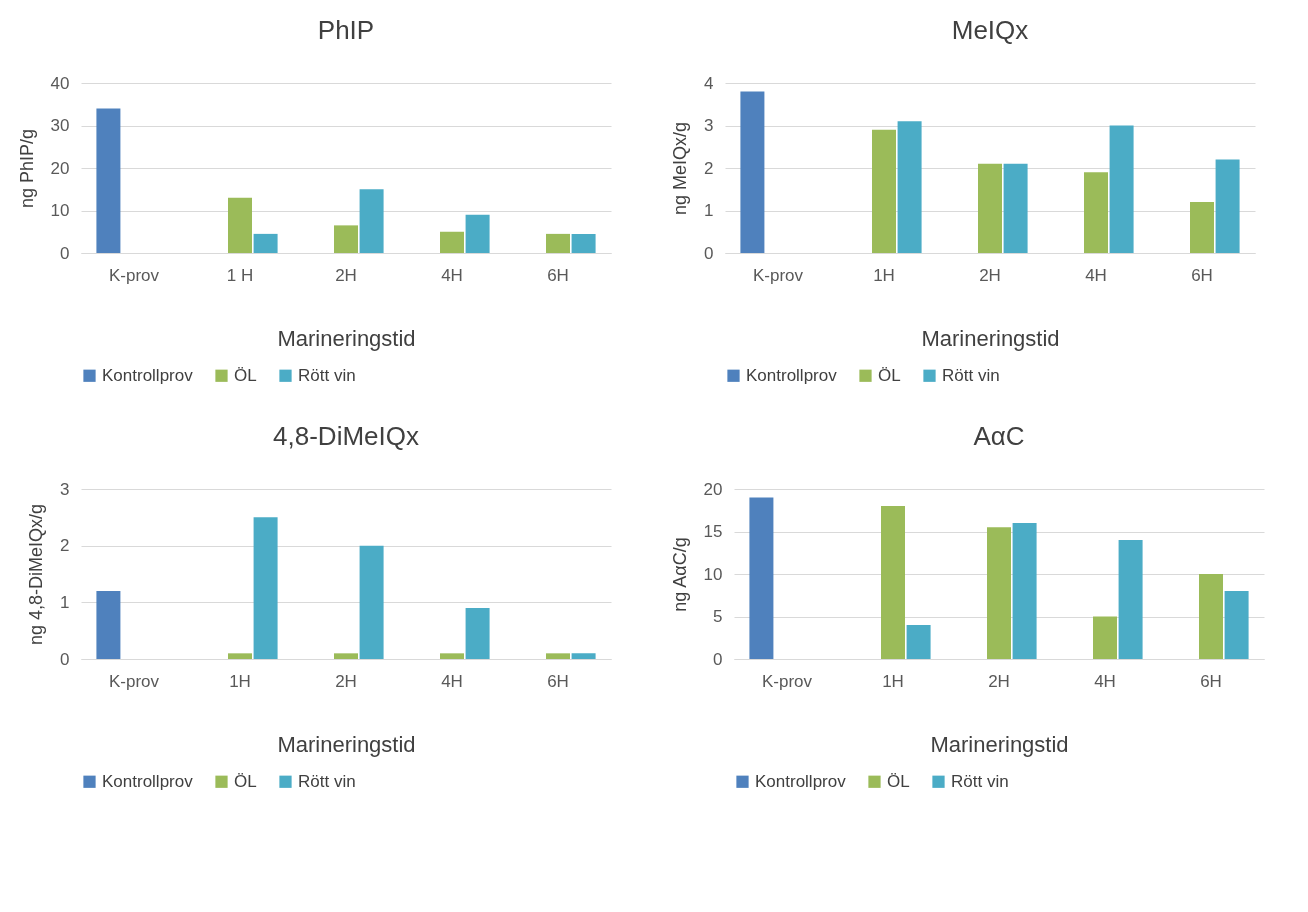 The height and width of the screenshot is (912, 1308). What do you see at coordinates (346, 436) in the screenshot?
I see `chart-title: 4,8-DiMeIQx` at bounding box center [346, 436].